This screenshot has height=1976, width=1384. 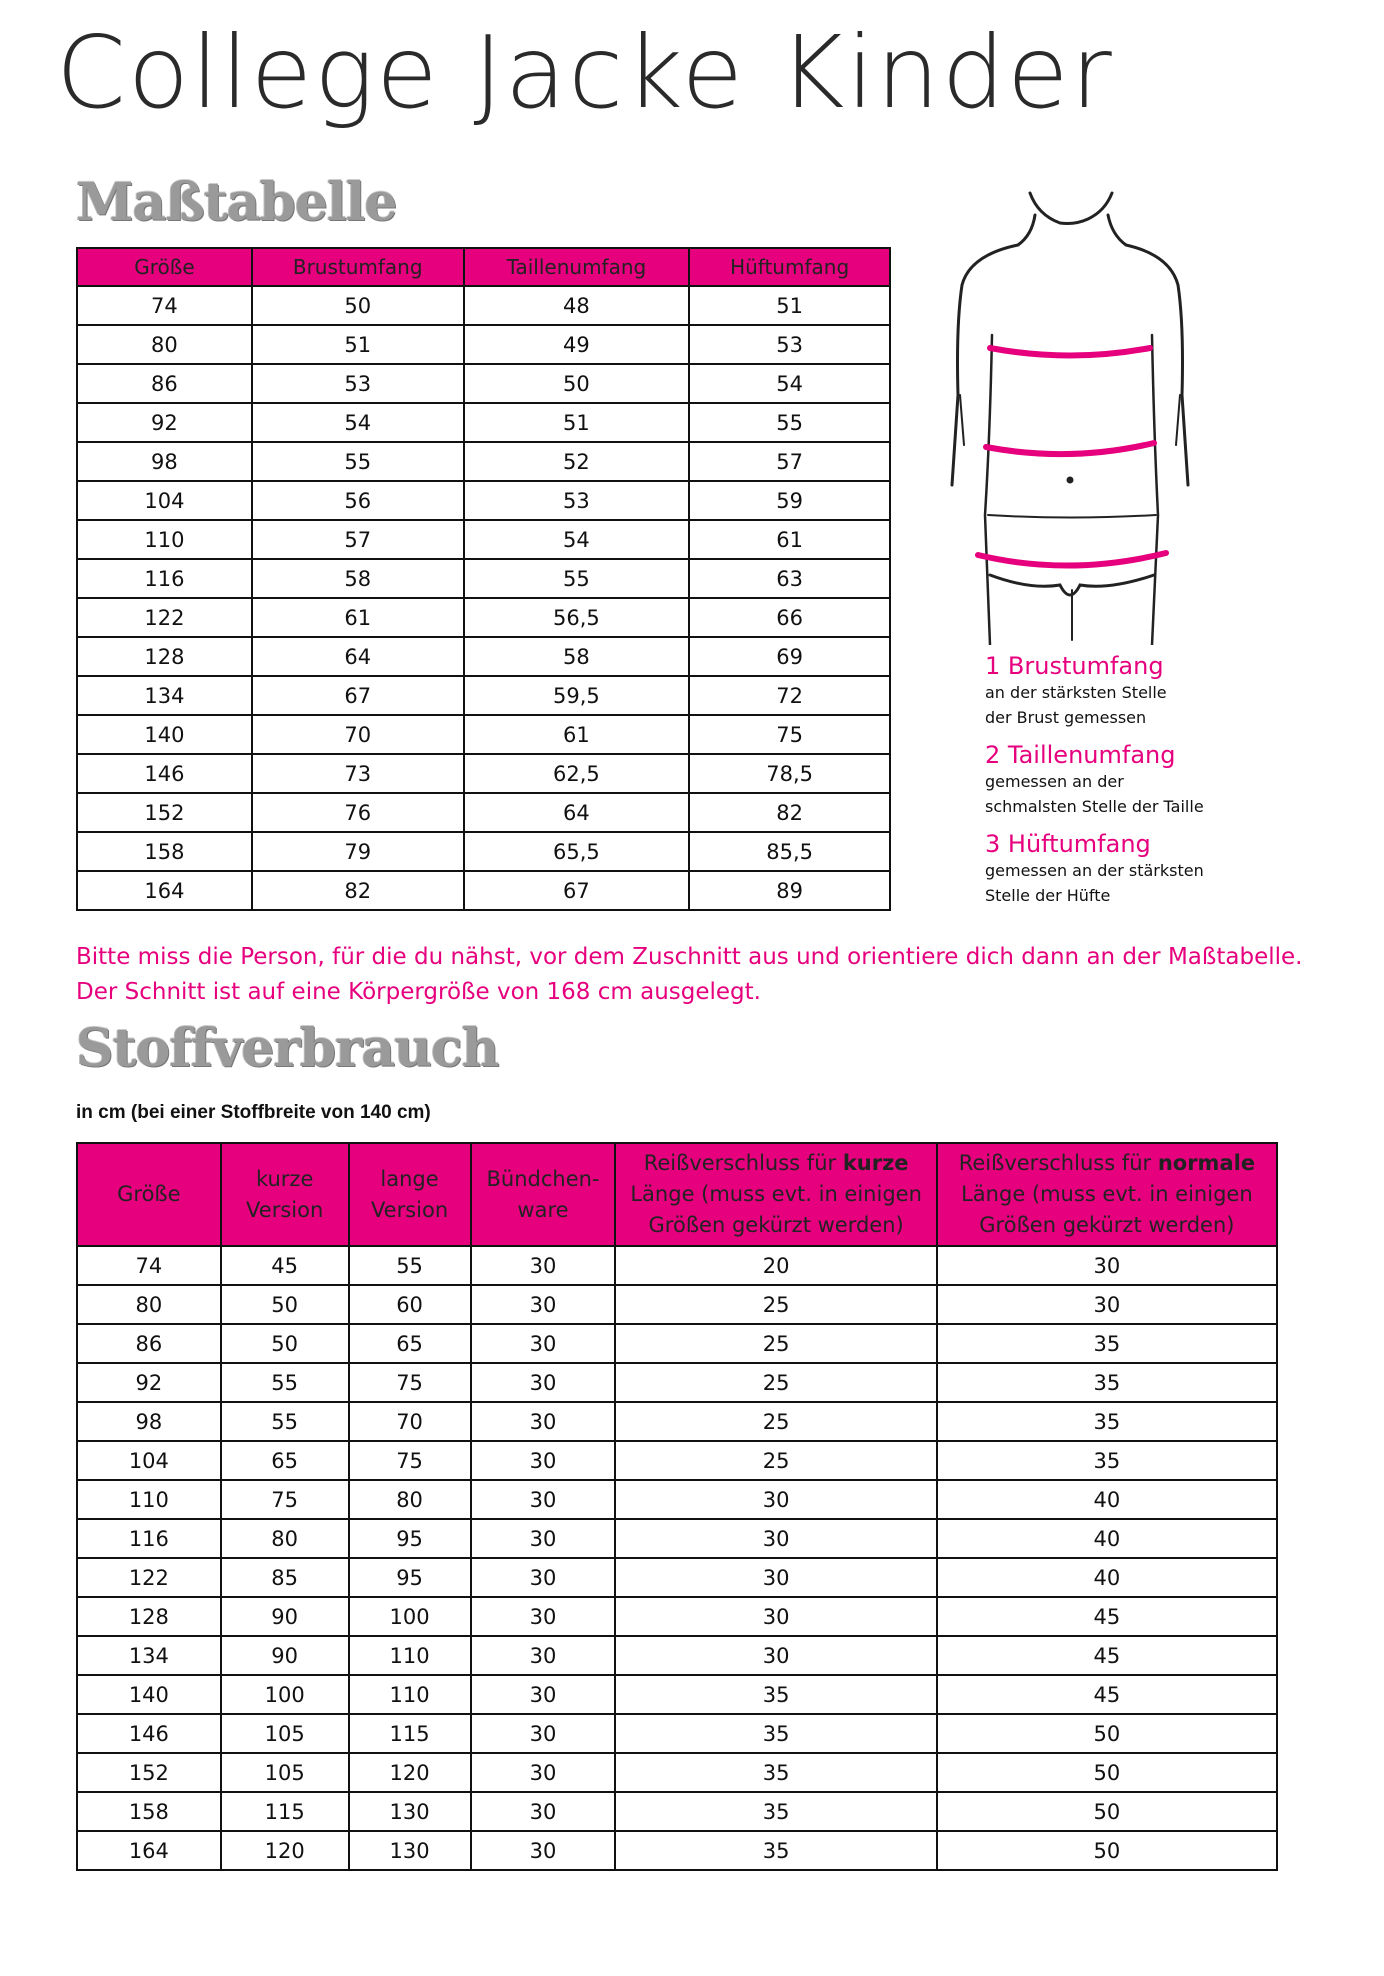 I want to click on table-cell: 92, so click(x=164, y=422).